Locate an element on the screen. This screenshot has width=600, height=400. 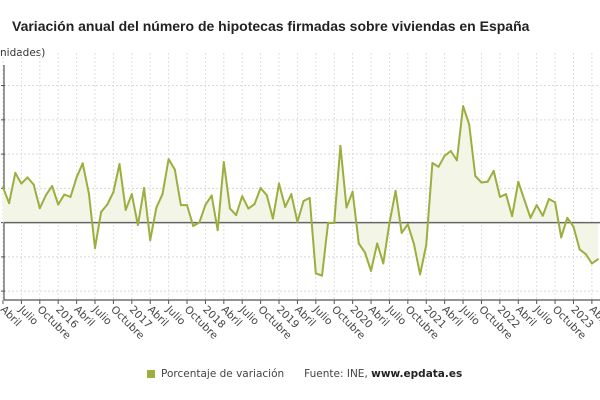
legend-swatch is located at coordinates (151, 374).